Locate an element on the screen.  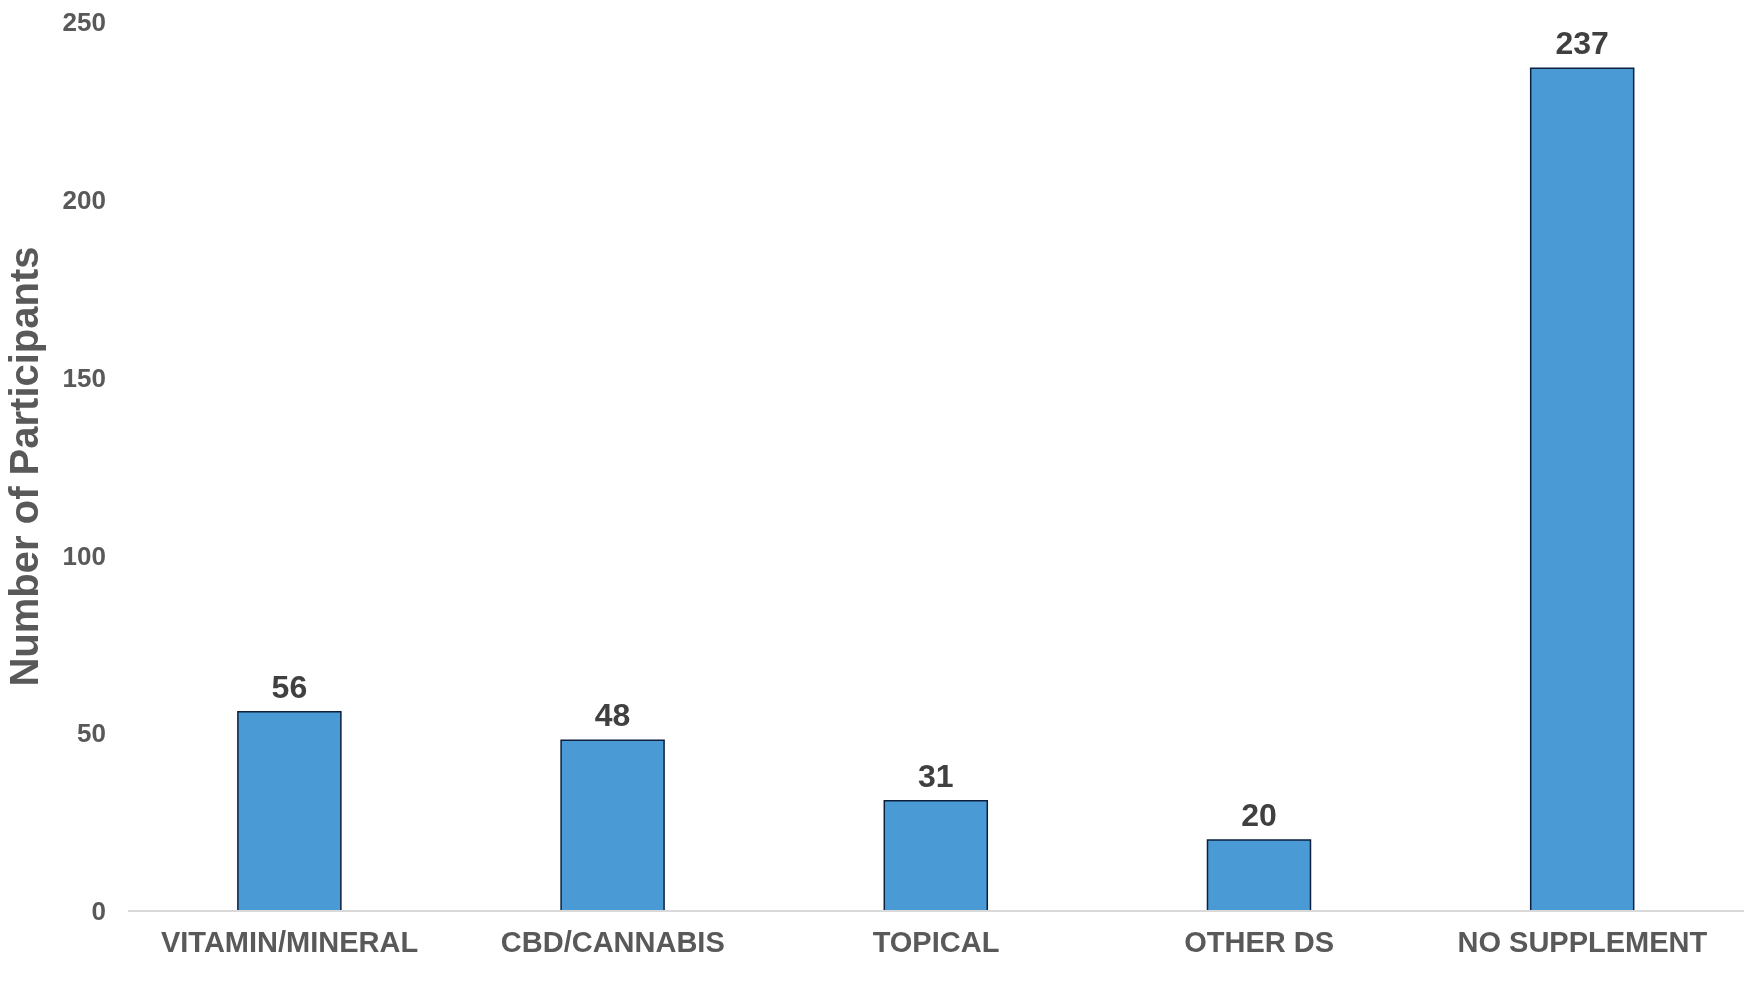
y-tick-label: 150 is located at coordinates (84, 377).